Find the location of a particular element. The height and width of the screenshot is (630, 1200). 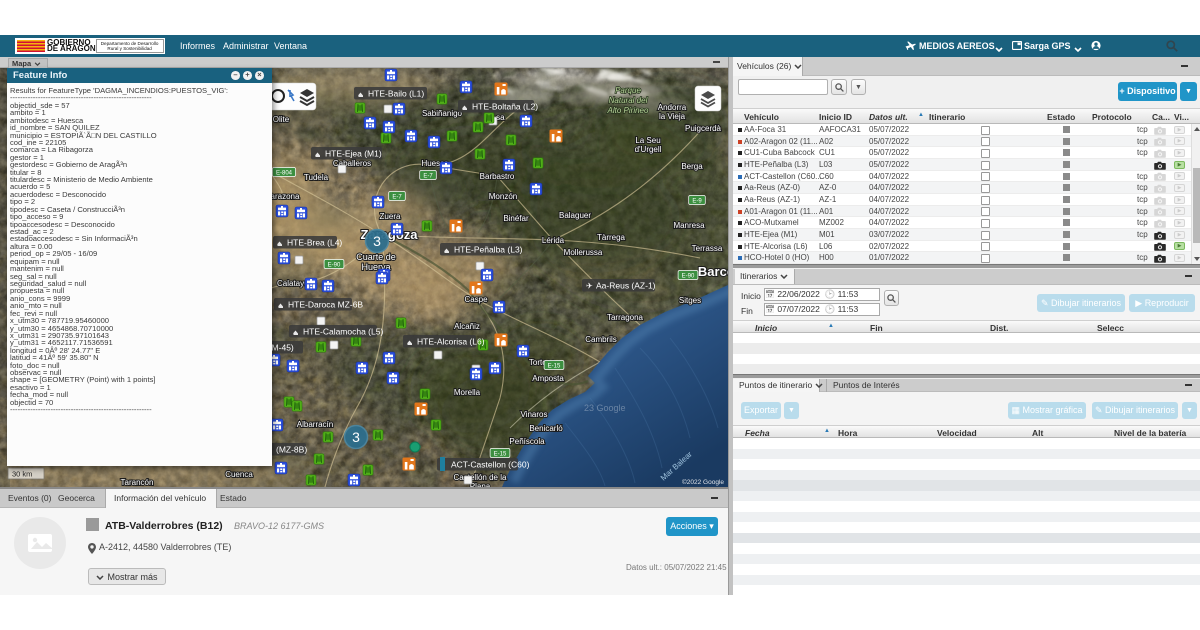

svg-text: Binéfar is located at coordinates (516, 218).